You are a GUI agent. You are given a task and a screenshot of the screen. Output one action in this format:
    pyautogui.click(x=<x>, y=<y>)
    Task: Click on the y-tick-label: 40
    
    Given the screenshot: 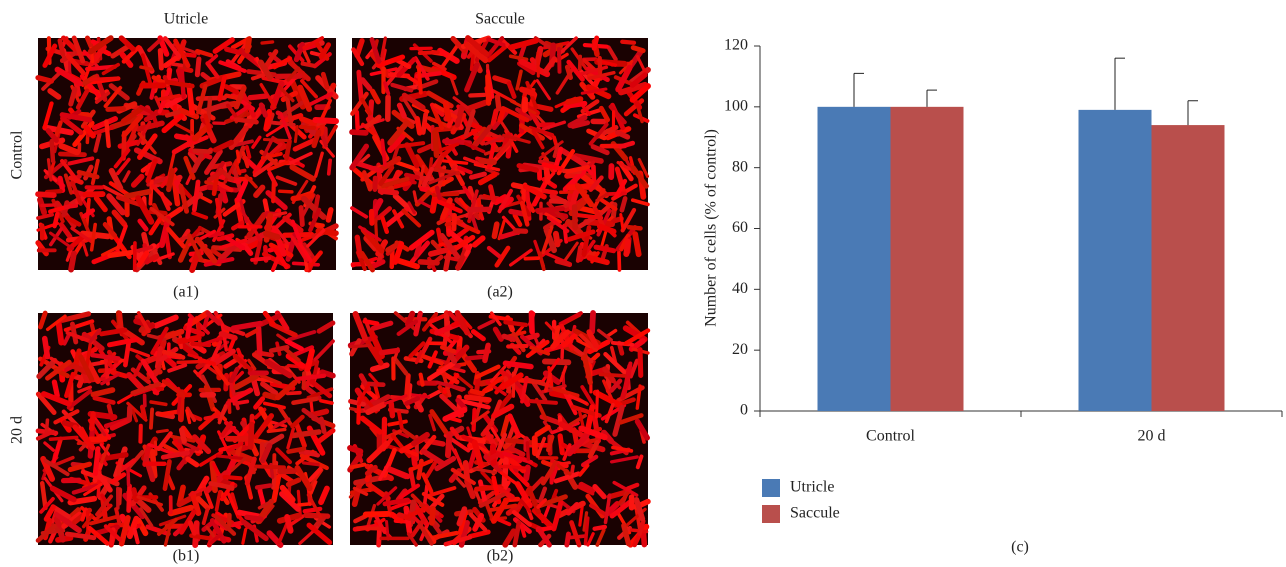 What is the action you would take?
    pyautogui.click(x=740, y=288)
    